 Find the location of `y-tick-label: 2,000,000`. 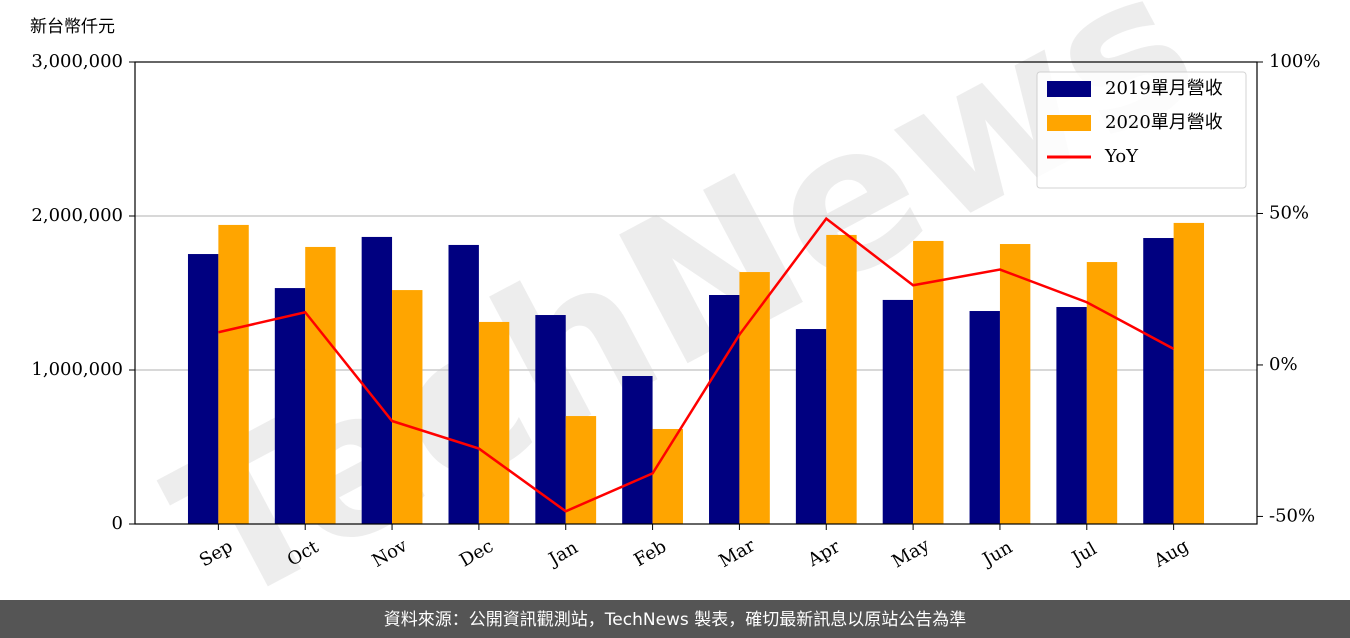

y-tick-label: 2,000,000 is located at coordinates (77, 215).